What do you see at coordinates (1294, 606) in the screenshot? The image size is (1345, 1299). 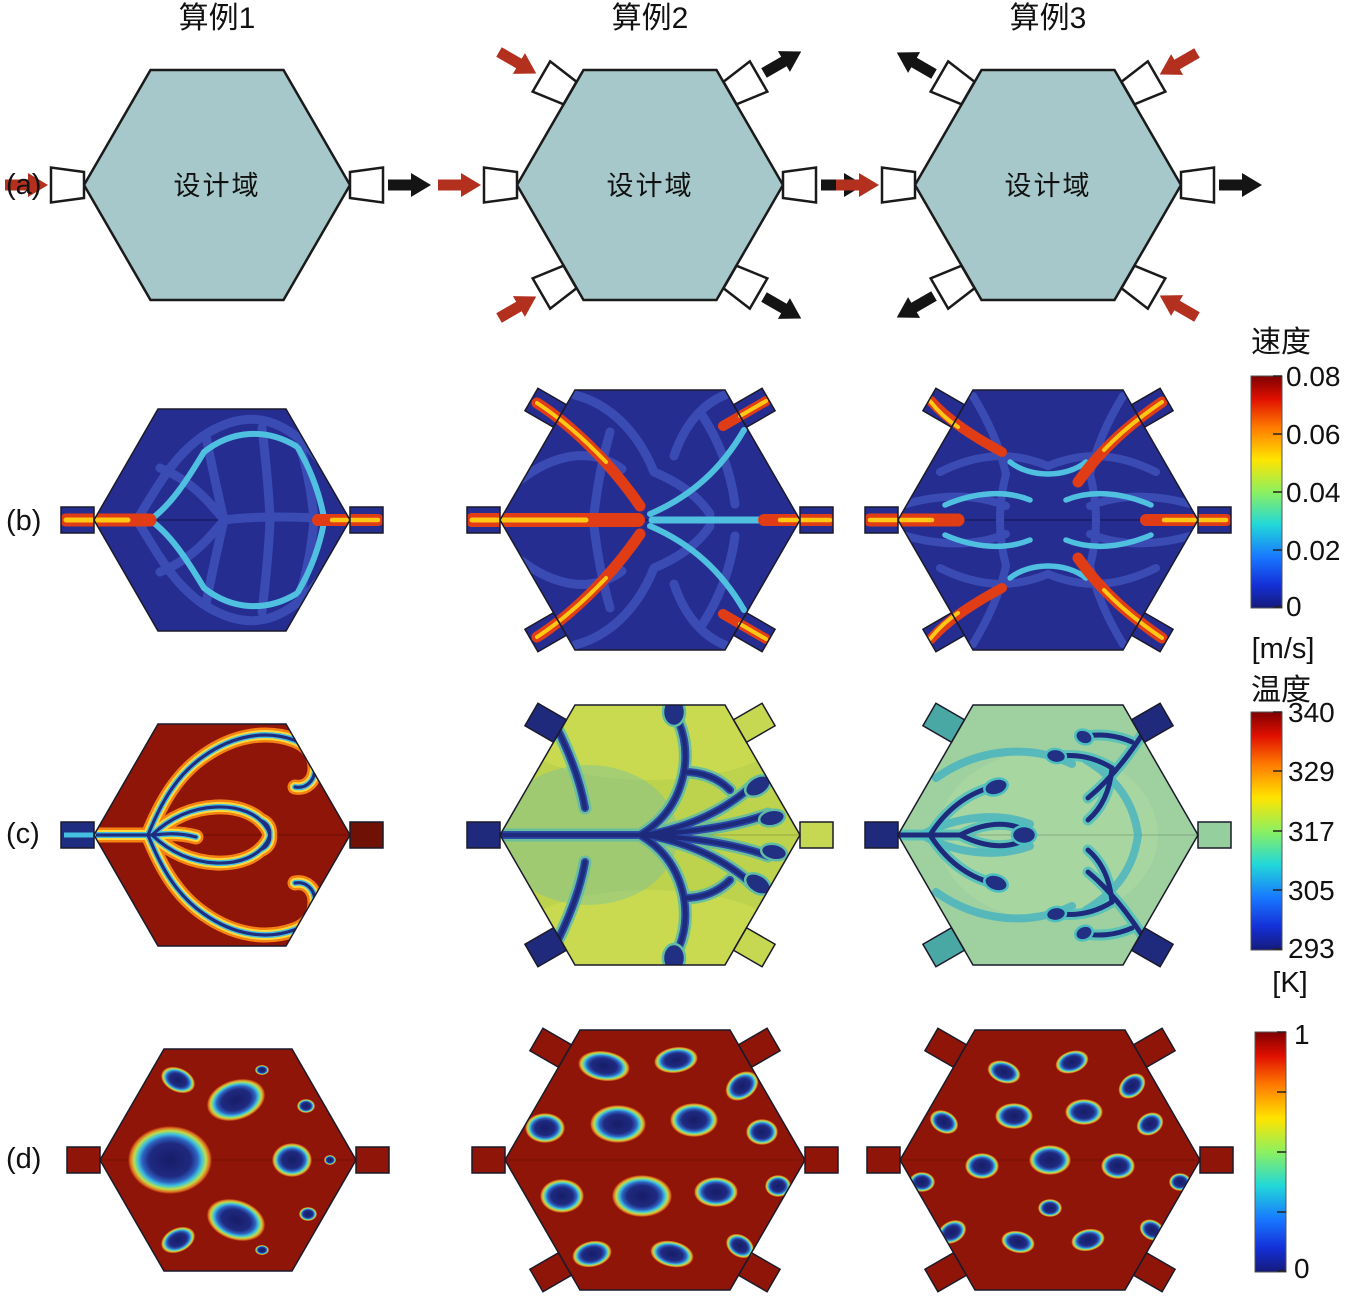 I see `velocity-tick-0: 0` at bounding box center [1294, 606].